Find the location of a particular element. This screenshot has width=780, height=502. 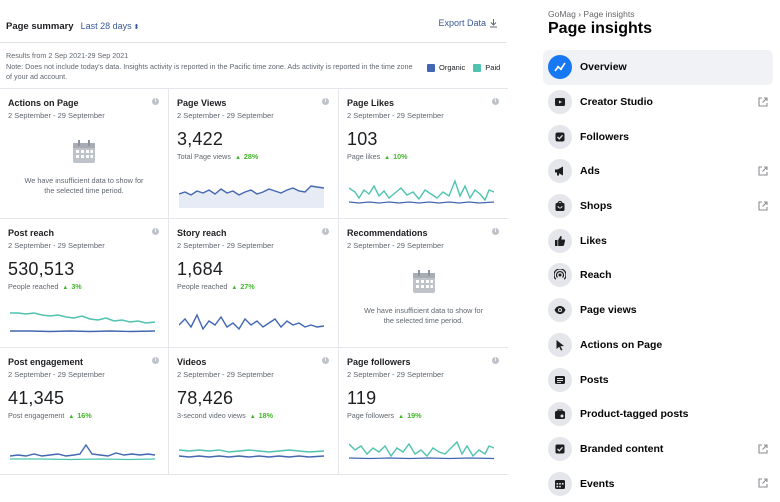

delta-value: 28% is located at coordinates (251, 156).